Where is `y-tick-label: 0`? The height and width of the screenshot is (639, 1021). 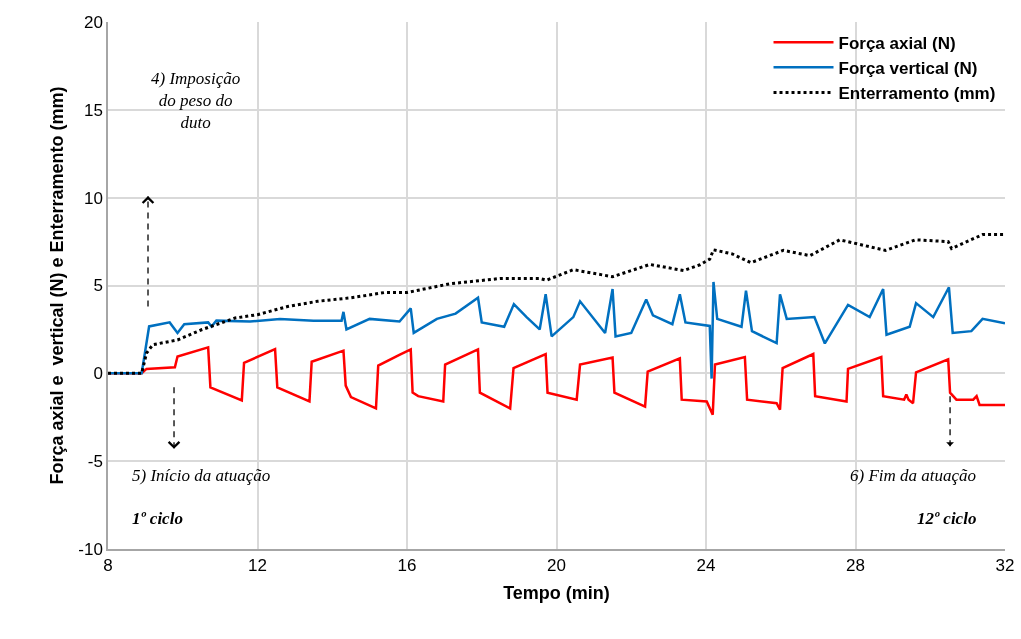
y-tick-label: 0 is located at coordinates (98, 374).